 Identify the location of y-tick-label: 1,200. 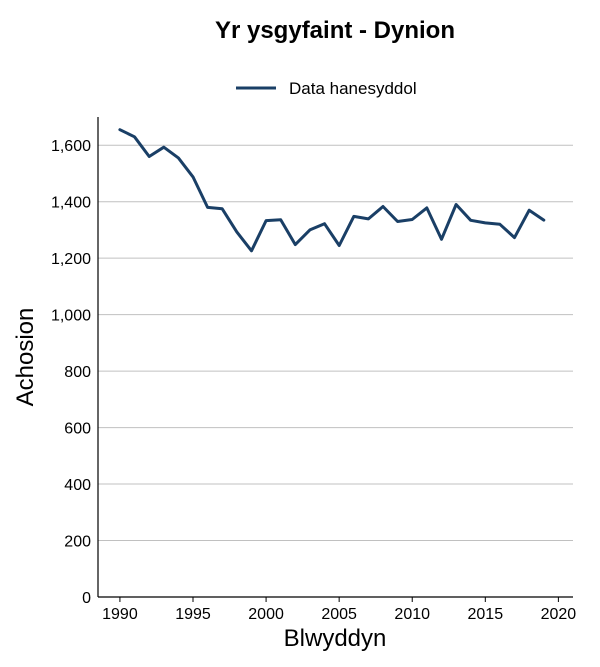
(71, 259).